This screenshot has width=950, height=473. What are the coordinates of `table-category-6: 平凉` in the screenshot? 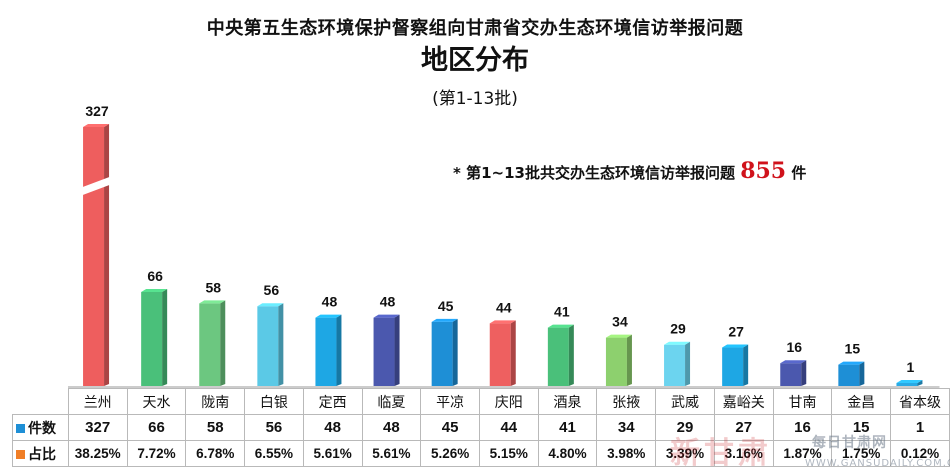 It's located at (450, 401).